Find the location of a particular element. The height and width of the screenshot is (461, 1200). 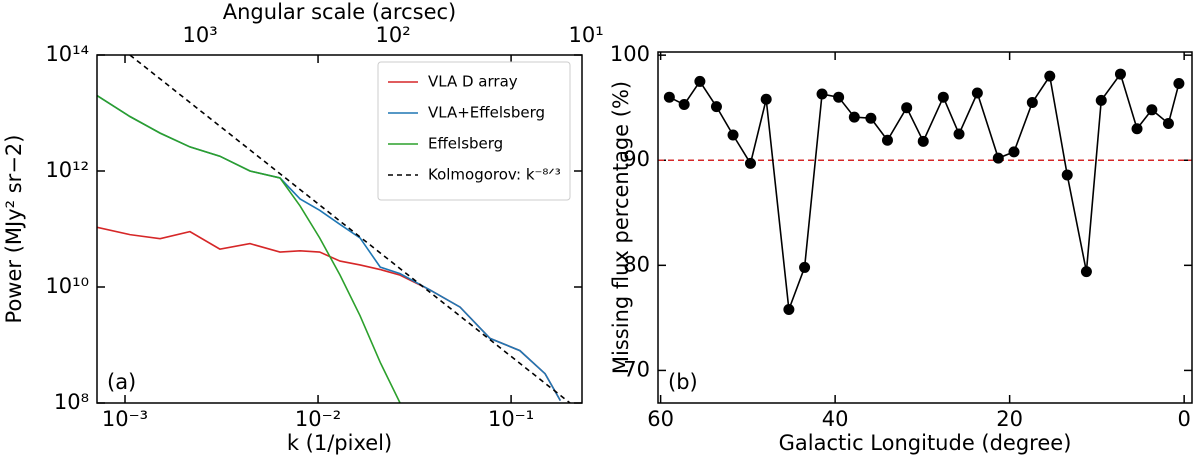

legend-label: Kolmogorov: k⁻⁸ᐟ³ is located at coordinates (494, 175).